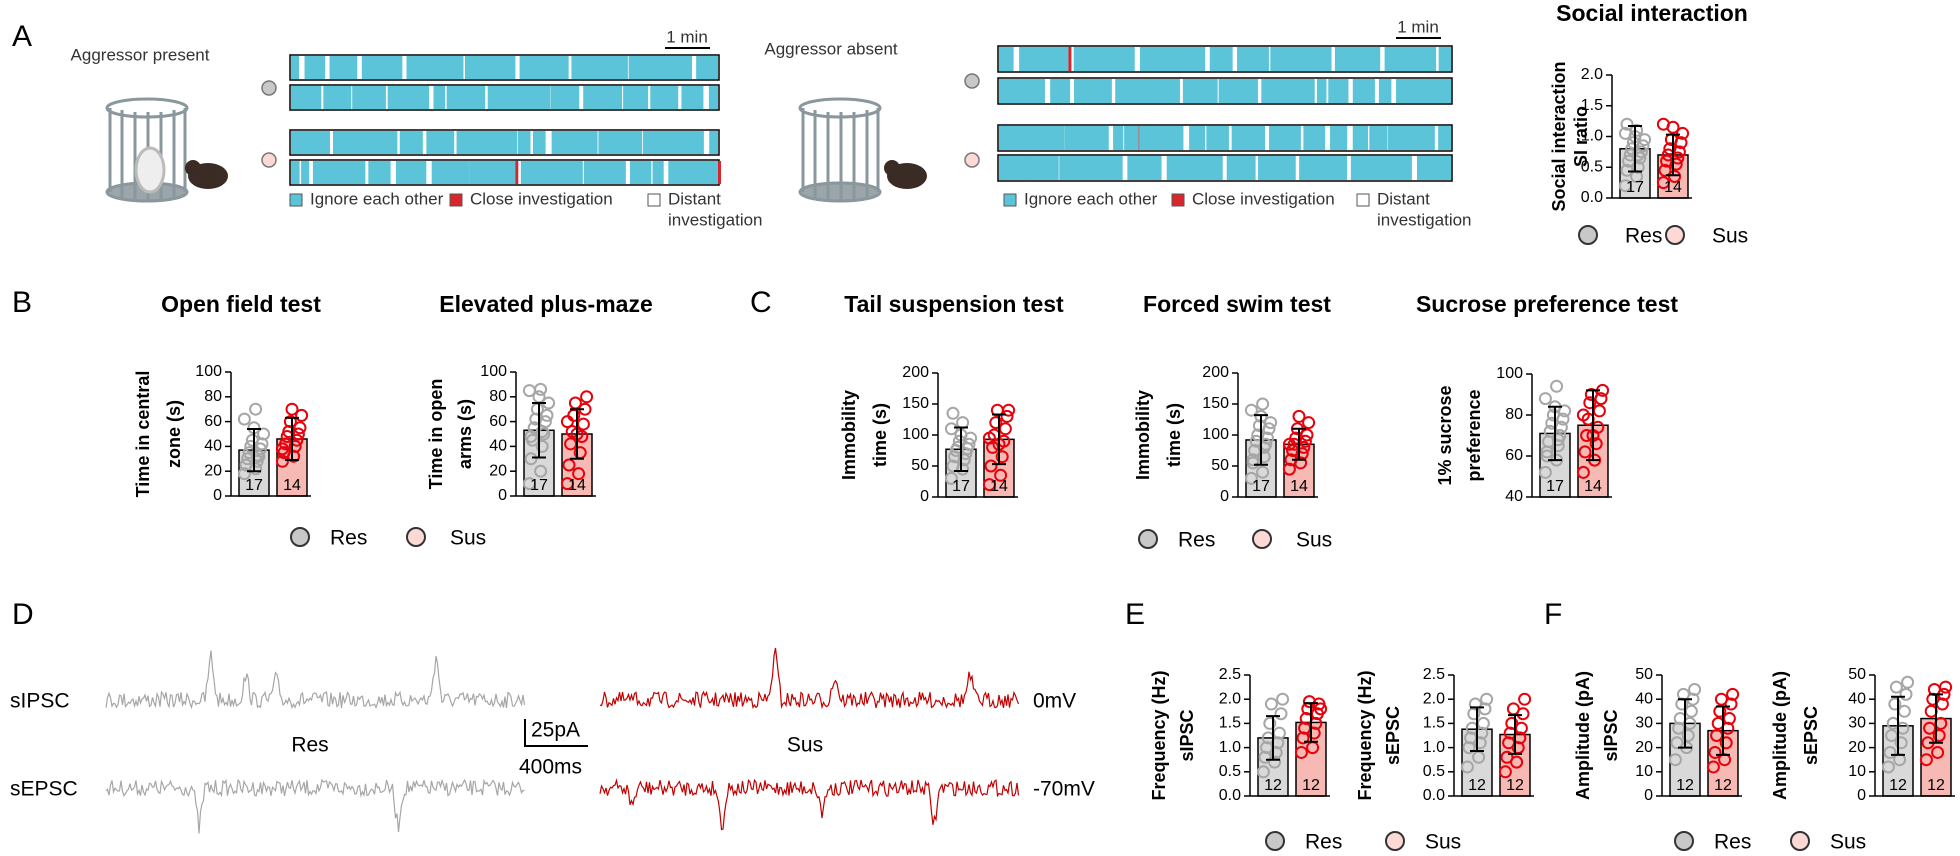 The height and width of the screenshot is (856, 1960). Describe the element at coordinates (550, 767) in the screenshot. I see `scale-label: 400ms` at that location.